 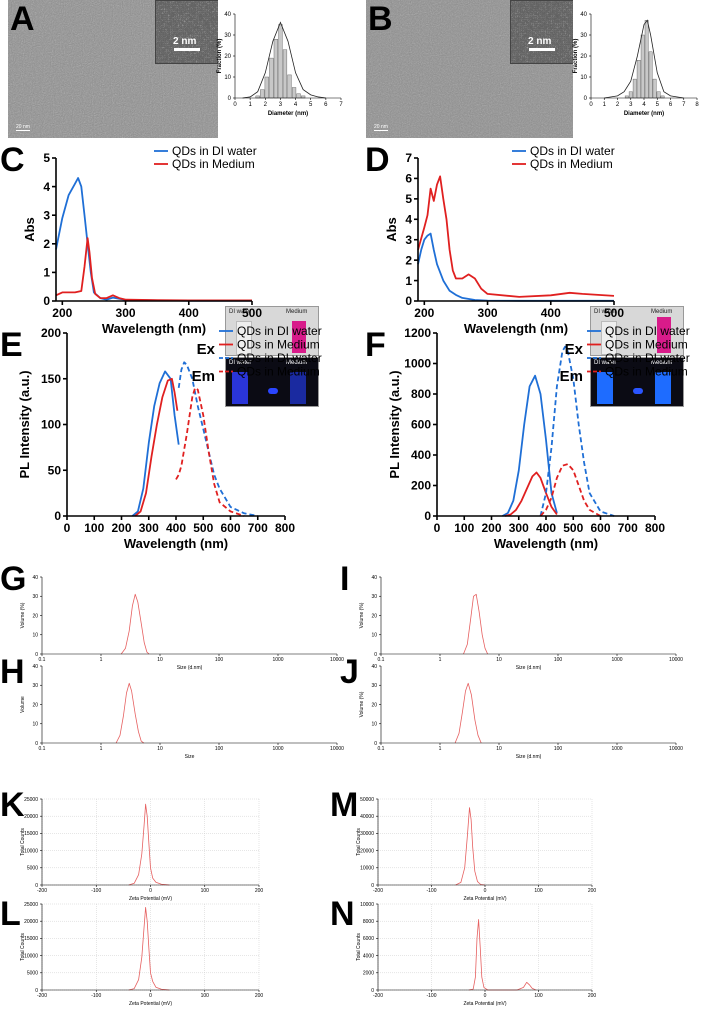 What do you see at coordinates (32, 974) in the screenshot?
I see `zeta_L-ytick-label: 5000` at bounding box center [32, 974].